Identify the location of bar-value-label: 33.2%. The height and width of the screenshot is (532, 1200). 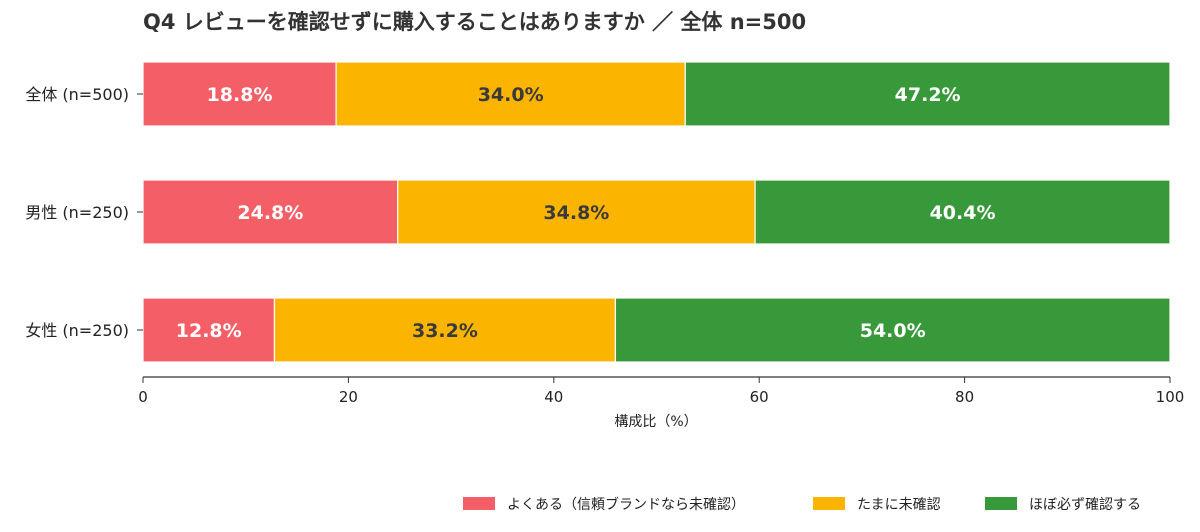
(445, 331).